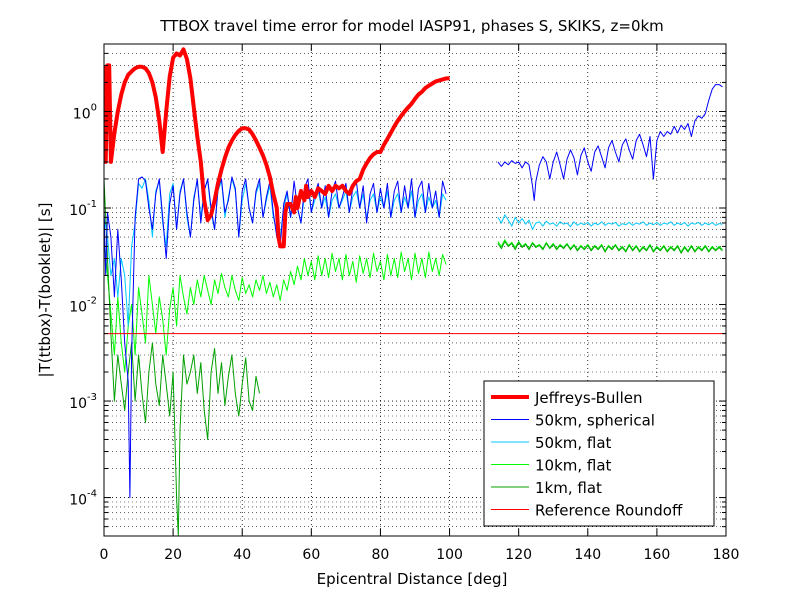  What do you see at coordinates (726, 555) in the screenshot?
I see `x-tick-label: 180` at bounding box center [726, 555].